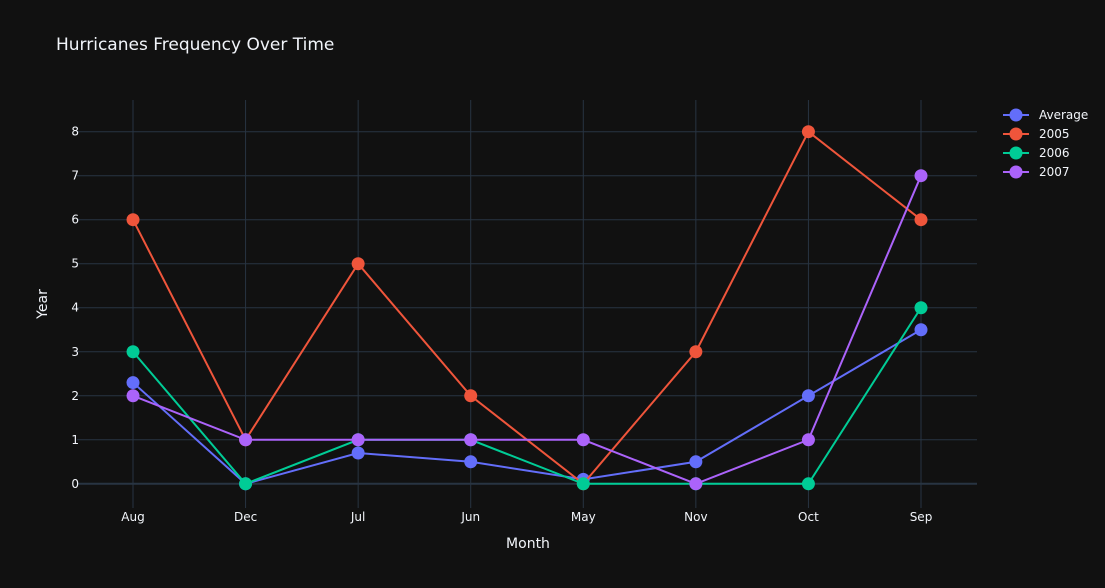 The width and height of the screenshot is (1105, 588). Describe the element at coordinates (75, 484) in the screenshot. I see `y-tick-label: 0` at that location.